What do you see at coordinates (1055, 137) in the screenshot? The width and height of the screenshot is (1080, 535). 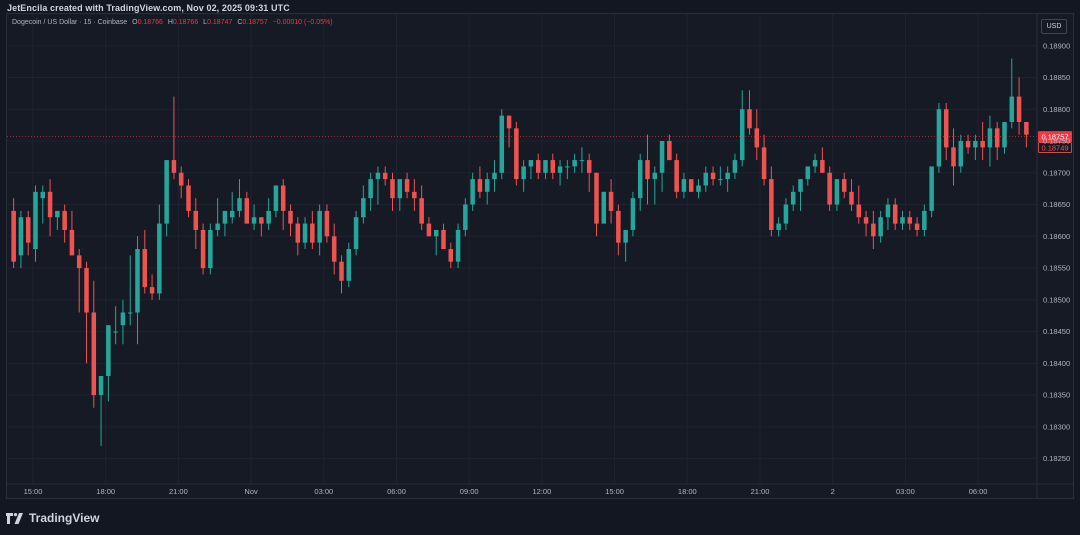 I see `last-price-tag` at bounding box center [1055, 137].